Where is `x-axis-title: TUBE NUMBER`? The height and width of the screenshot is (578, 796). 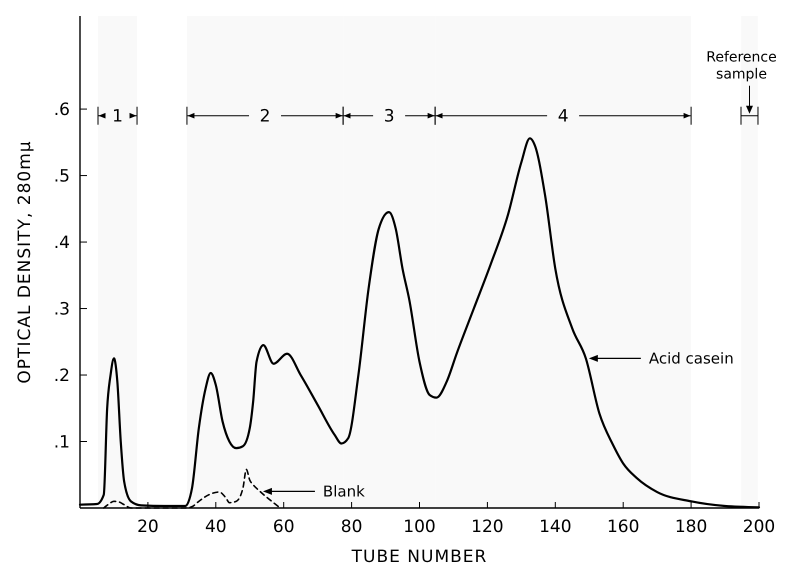 x-axis-title: TUBE NUMBER is located at coordinates (419, 557).